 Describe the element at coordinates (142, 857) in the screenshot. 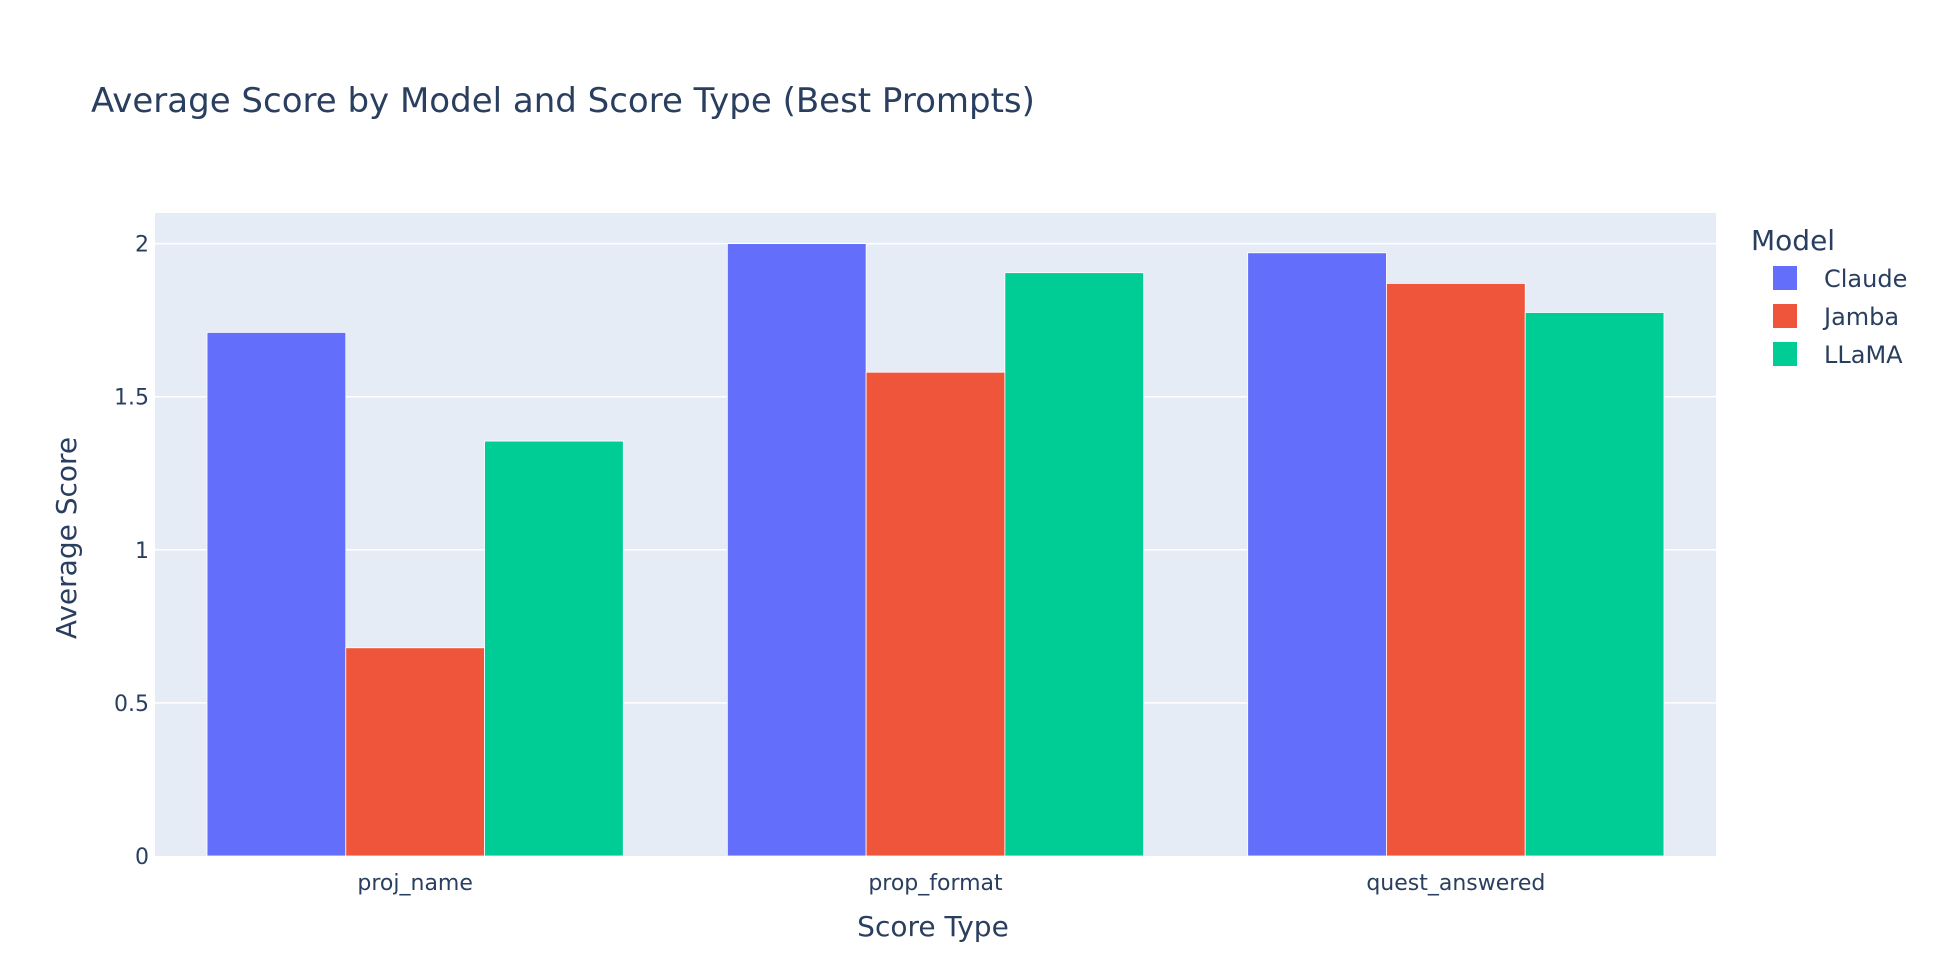

I see `y-tick-label: 0` at that location.